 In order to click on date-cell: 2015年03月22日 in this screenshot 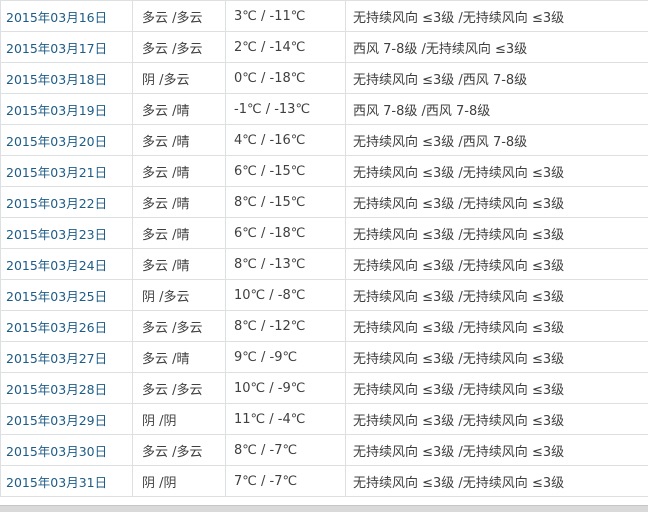, I will do `click(66, 202)`.